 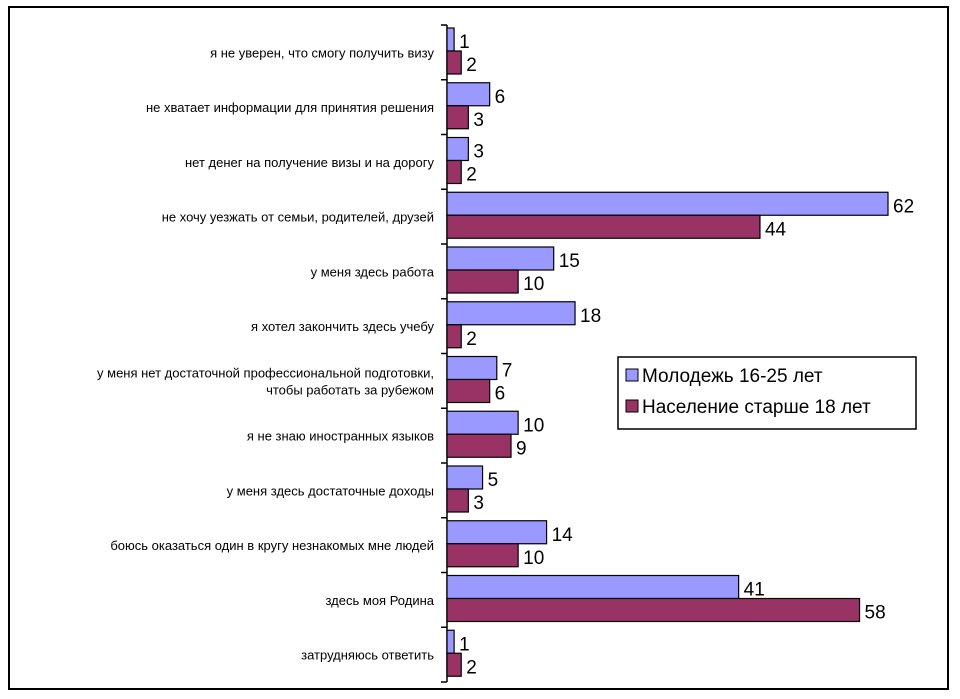 What do you see at coordinates (590, 316) in the screenshot?
I see `data-label: 18` at bounding box center [590, 316].